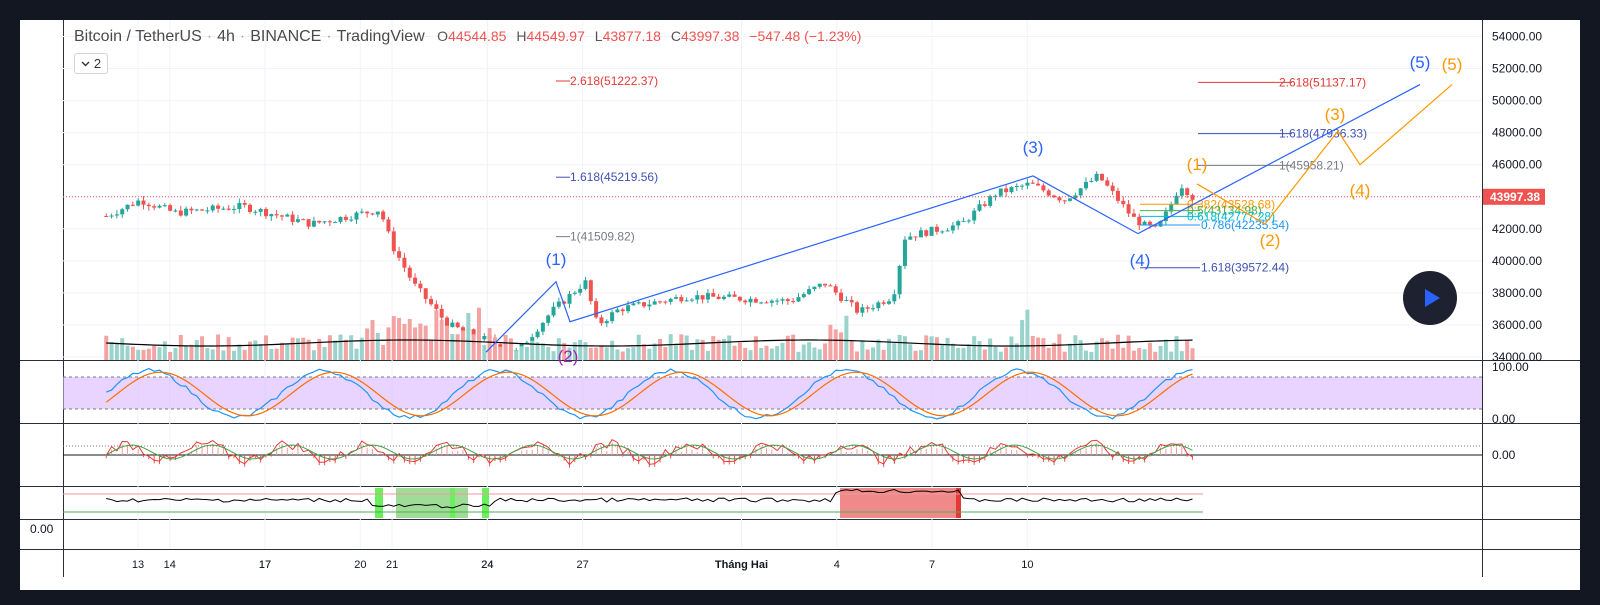 The height and width of the screenshot is (605, 1600). Describe the element at coordinates (85, 63) in the screenshot. I see `chevron-down-icon` at that location.